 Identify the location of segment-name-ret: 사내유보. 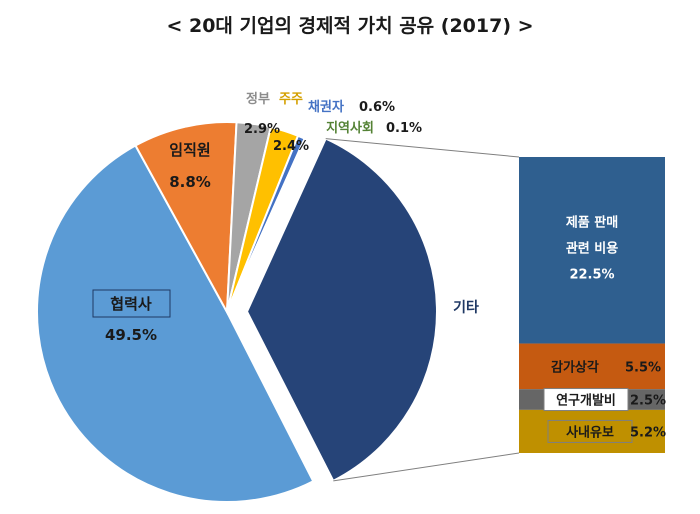
(590, 432).